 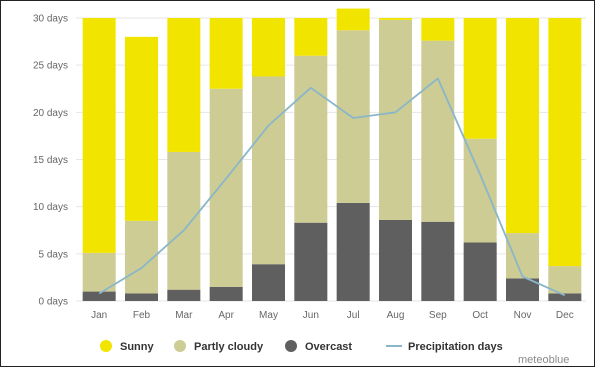 What do you see at coordinates (480, 315) in the screenshot?
I see `x-tick-label: Oct` at bounding box center [480, 315].